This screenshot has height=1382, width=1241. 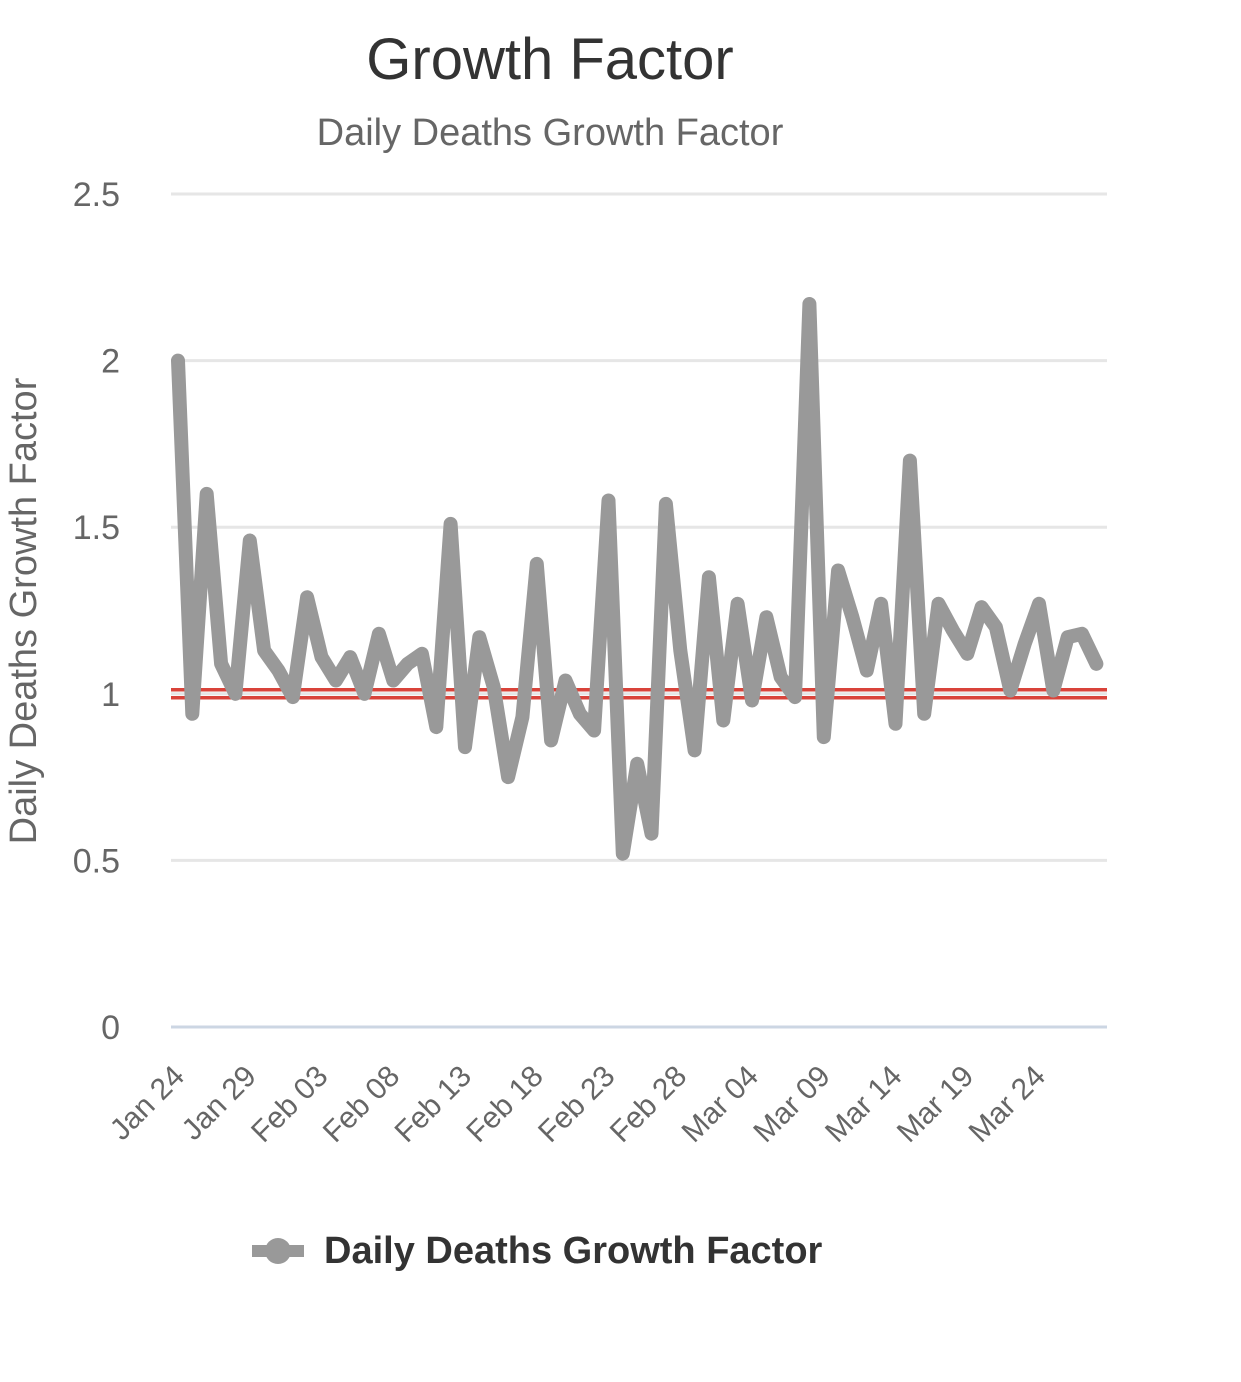 What do you see at coordinates (110, 1028) in the screenshot?
I see `y-tick-label: 0` at bounding box center [110, 1028].